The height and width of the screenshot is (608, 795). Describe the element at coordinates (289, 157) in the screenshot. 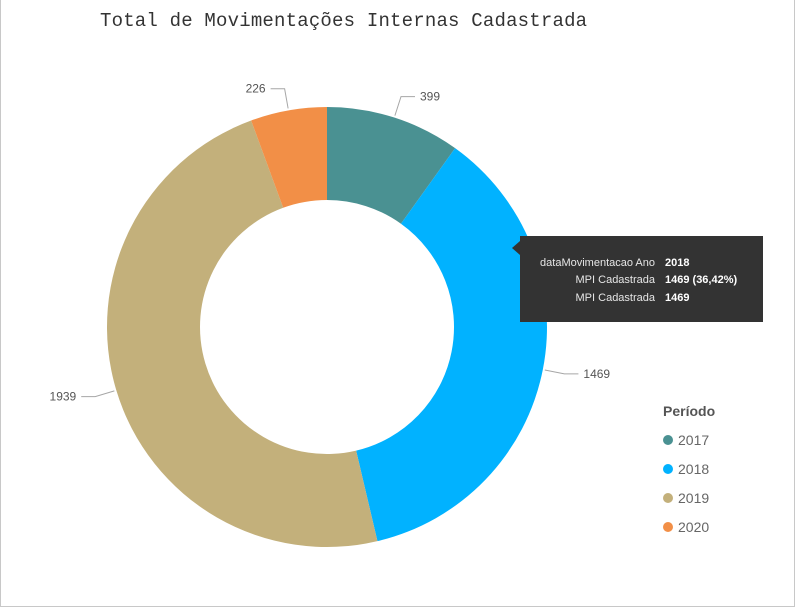

I see `donut-slice-2020` at that location.